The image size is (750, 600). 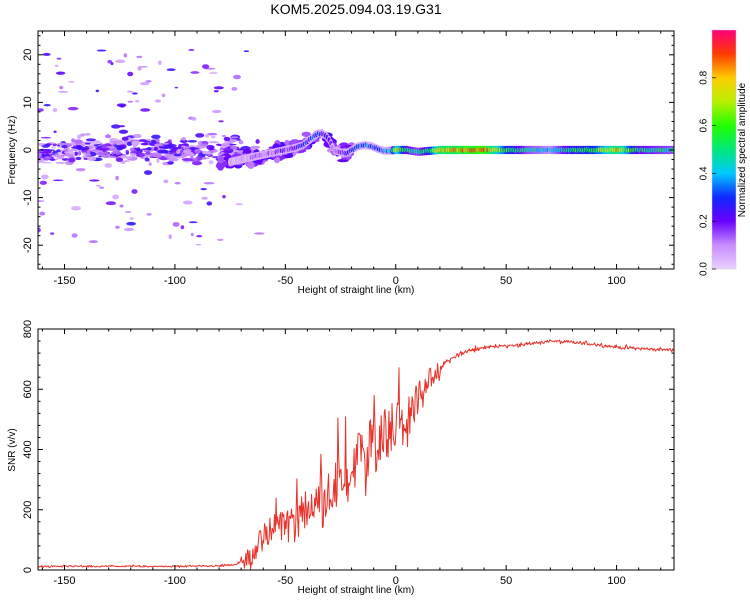 I want to click on colorbar-tick-label: 0.8, so click(x=704, y=77).